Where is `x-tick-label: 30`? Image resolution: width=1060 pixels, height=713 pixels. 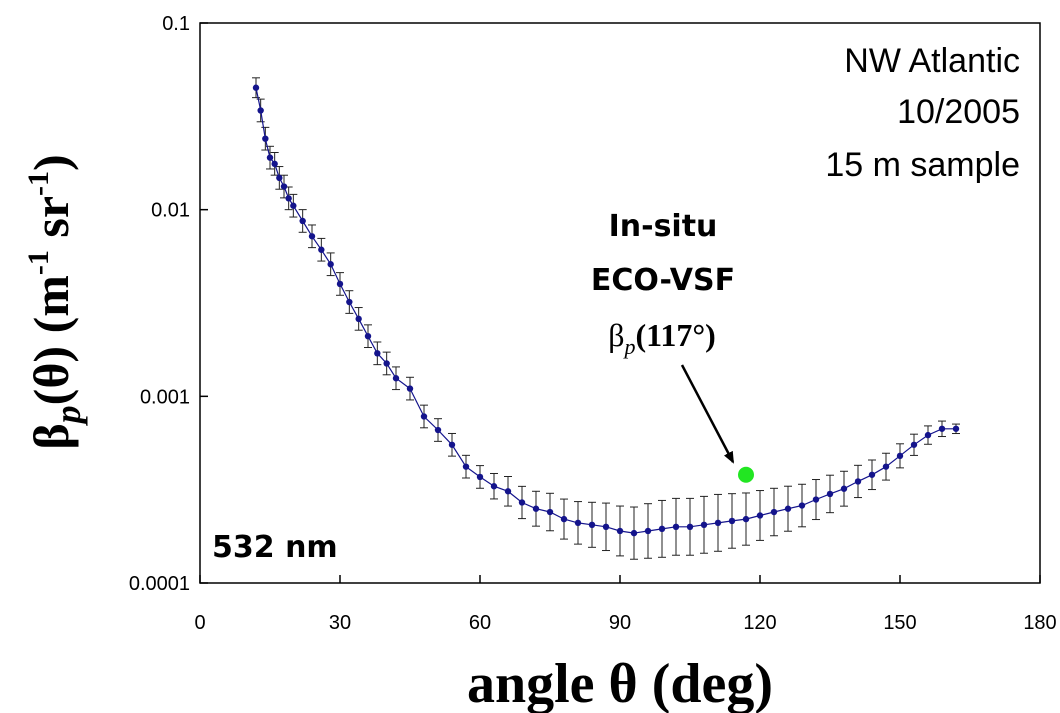
x-tick-label: 30 is located at coordinates (340, 623).